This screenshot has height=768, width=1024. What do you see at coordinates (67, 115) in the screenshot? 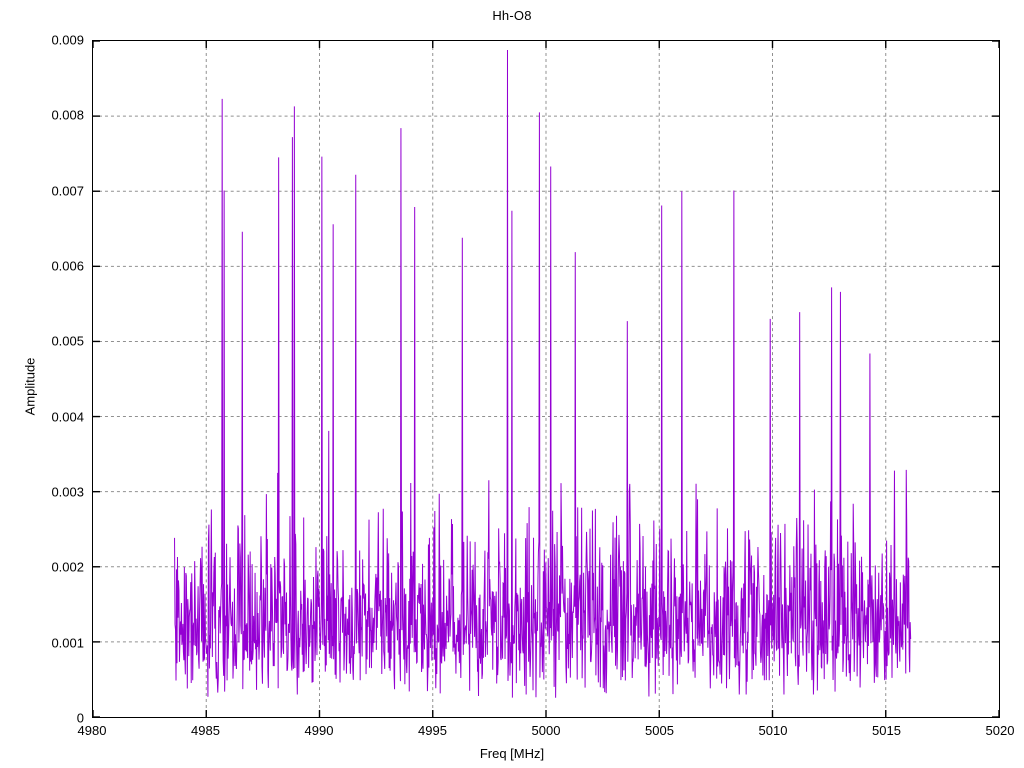
I see `y-tick-label: 0.008` at bounding box center [67, 115].